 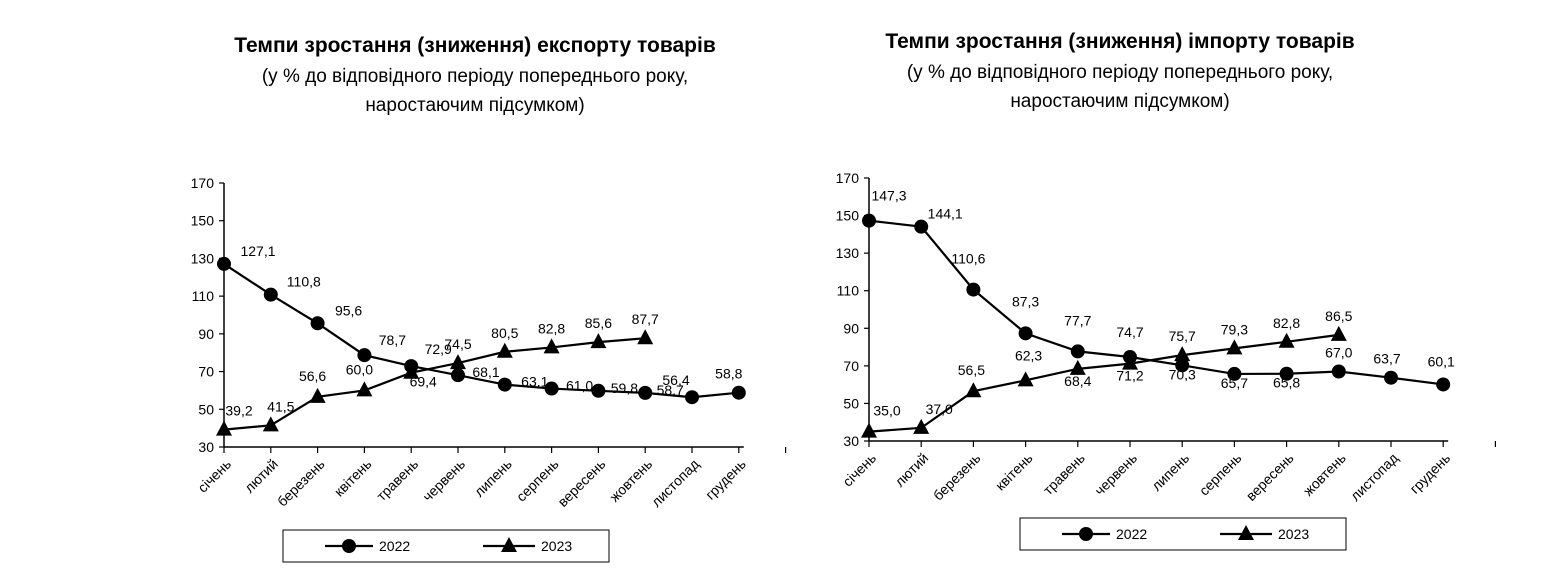 What do you see at coordinates (1182, 374) in the screenshot?
I see `data-label-2022: 70,3` at bounding box center [1182, 374].